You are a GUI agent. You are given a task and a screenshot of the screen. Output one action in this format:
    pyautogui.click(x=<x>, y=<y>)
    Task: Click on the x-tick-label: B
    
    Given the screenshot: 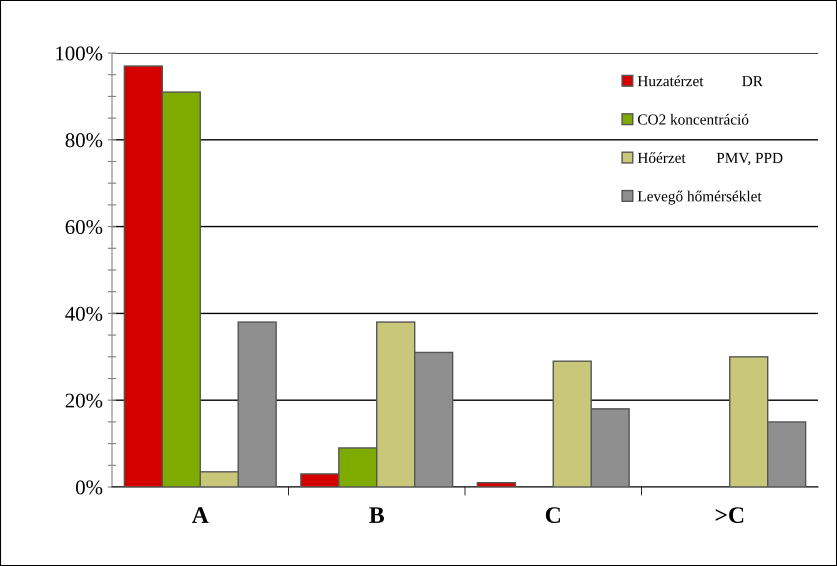 What is the action you would take?
    pyautogui.click(x=376, y=515)
    